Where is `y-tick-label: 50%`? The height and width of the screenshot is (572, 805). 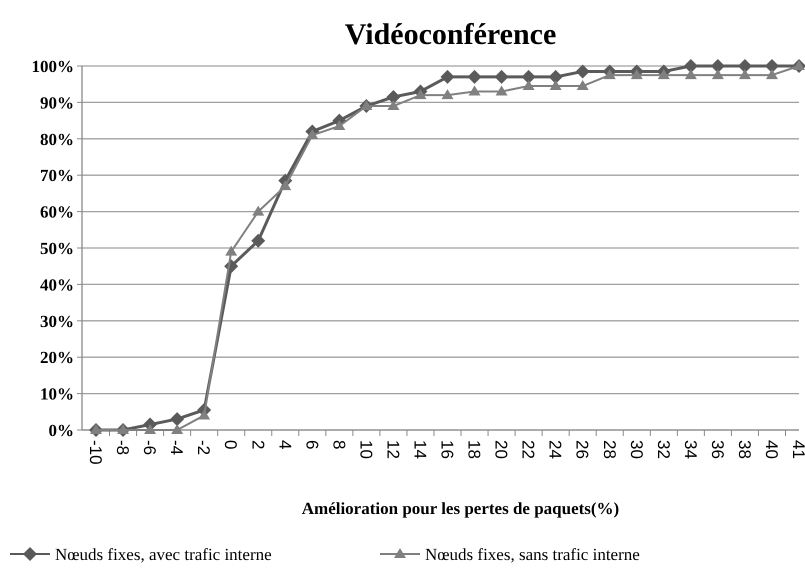 y-tick-label: 50% is located at coordinates (57, 248).